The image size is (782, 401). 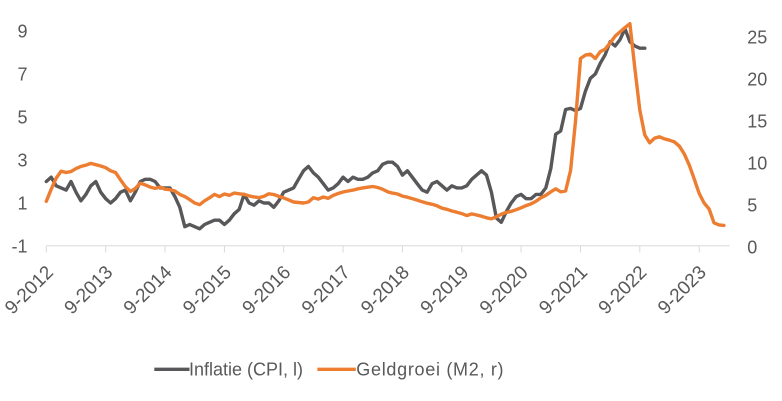 I want to click on svg-text: 15, so click(x=757, y=121).